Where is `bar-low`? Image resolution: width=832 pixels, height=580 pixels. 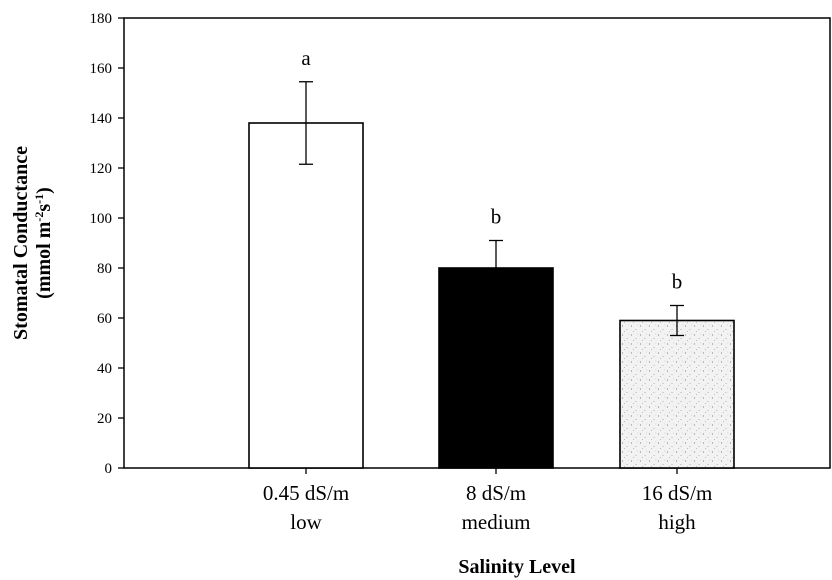
bar-low is located at coordinates (306, 295).